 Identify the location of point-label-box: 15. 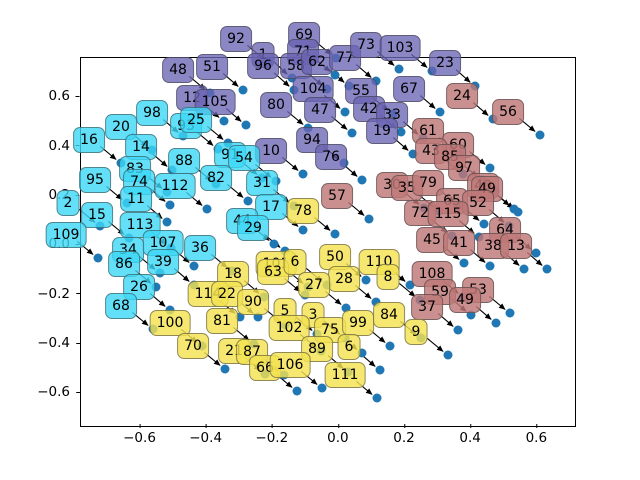
(97, 215).